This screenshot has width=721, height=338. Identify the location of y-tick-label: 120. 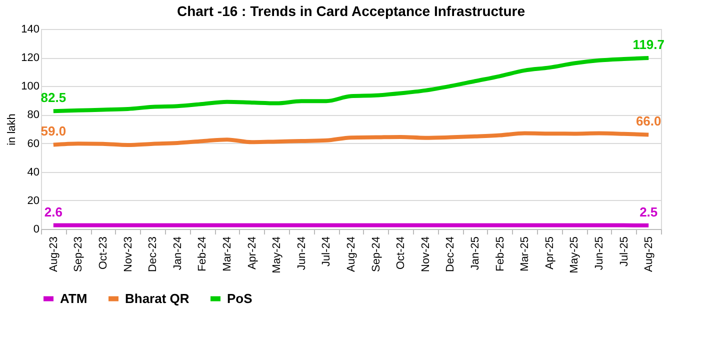
(30, 58).